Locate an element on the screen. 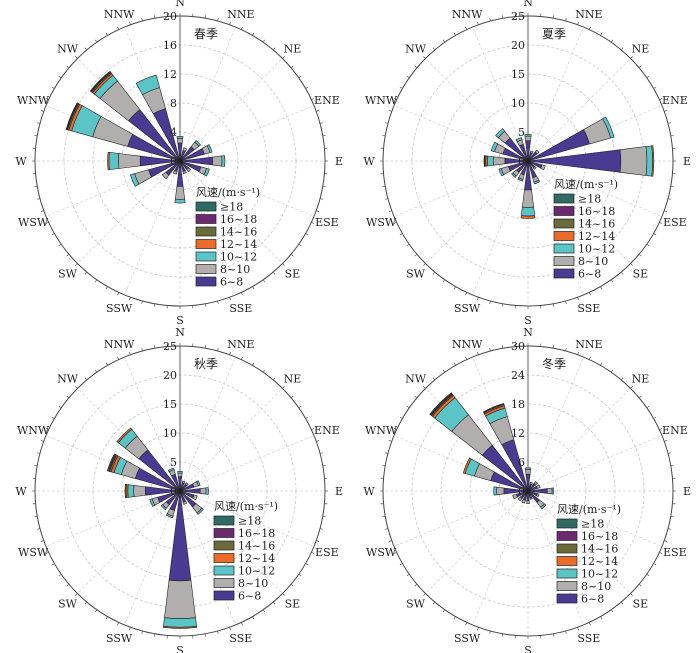 This screenshot has width=700, height=653. bar-segment-SSW-10~12 is located at coordinates (169, 516).